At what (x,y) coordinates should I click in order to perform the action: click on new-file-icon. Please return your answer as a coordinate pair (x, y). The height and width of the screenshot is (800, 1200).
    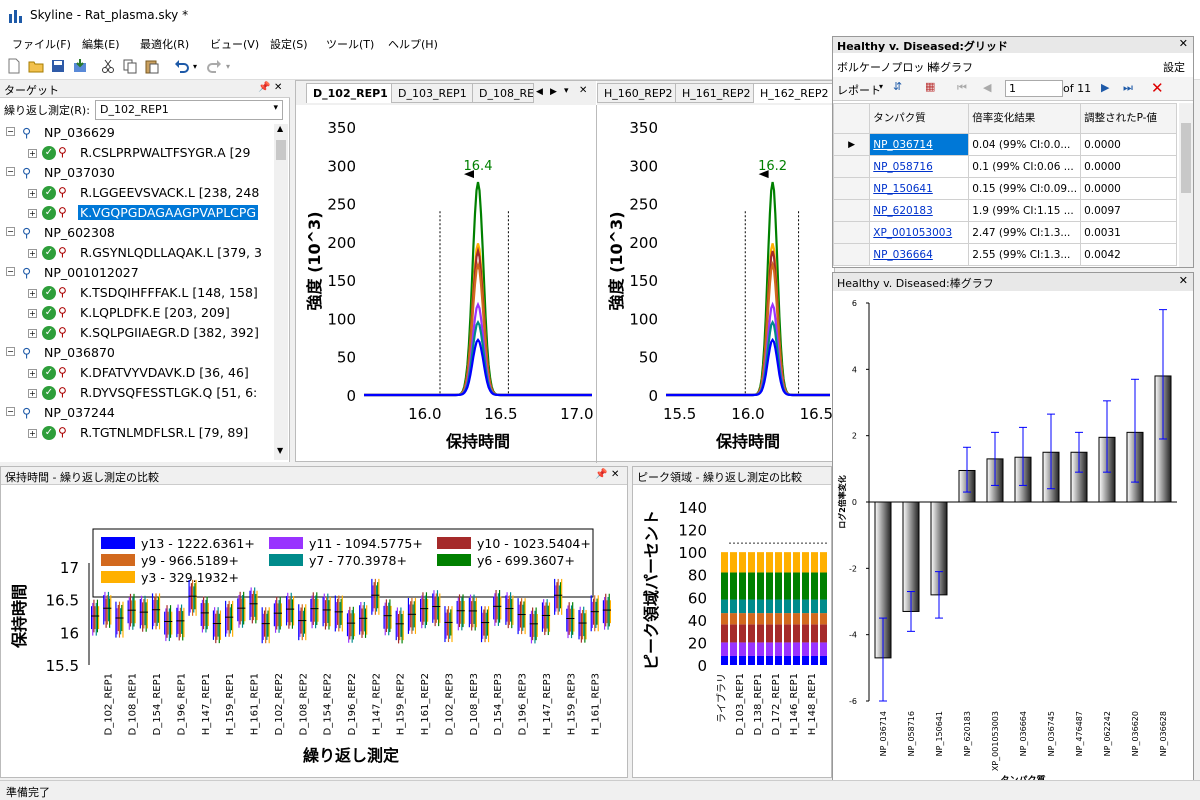
    Looking at the image, I should click on (14, 66).